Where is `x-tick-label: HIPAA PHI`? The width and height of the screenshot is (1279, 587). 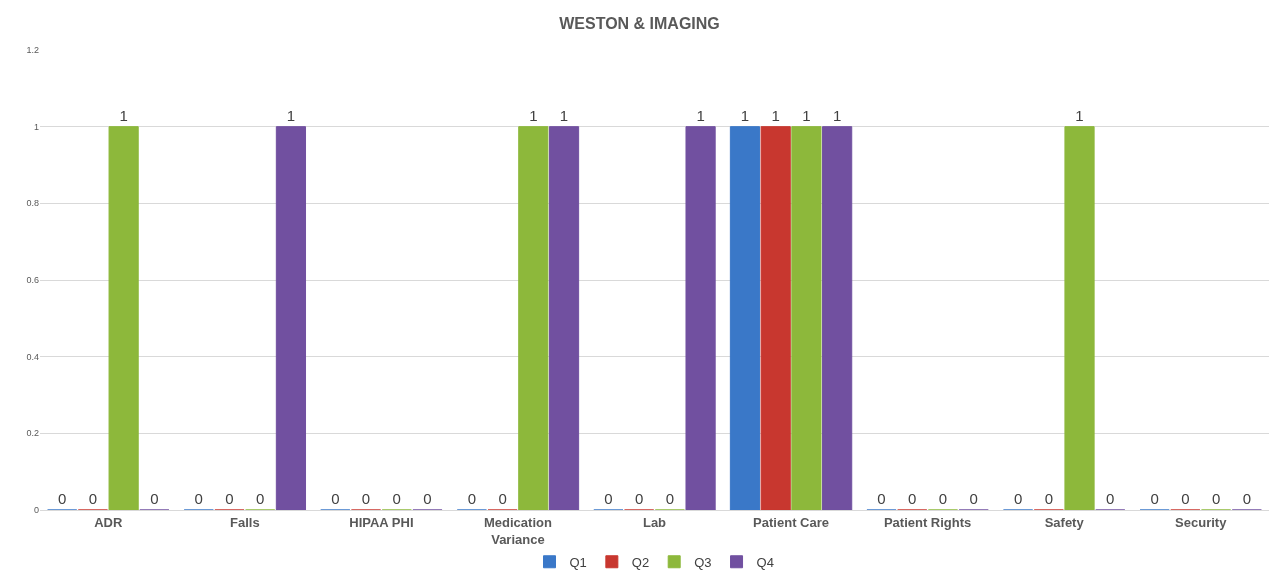
x-tick-label: HIPAA PHI is located at coordinates (381, 522).